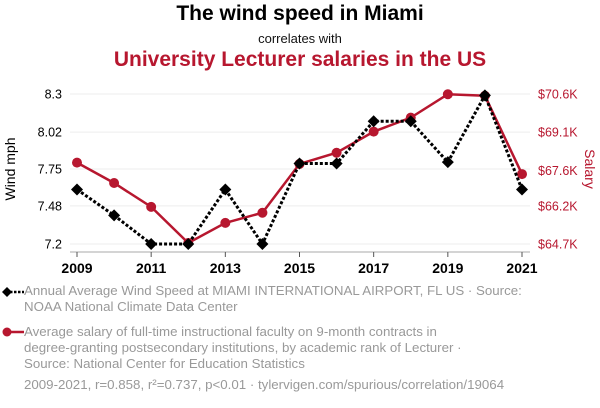 This screenshot has height=408, width=600. What do you see at coordinates (300, 13) in the screenshot?
I see `chart-title: The wind speed in Miami` at bounding box center [300, 13].